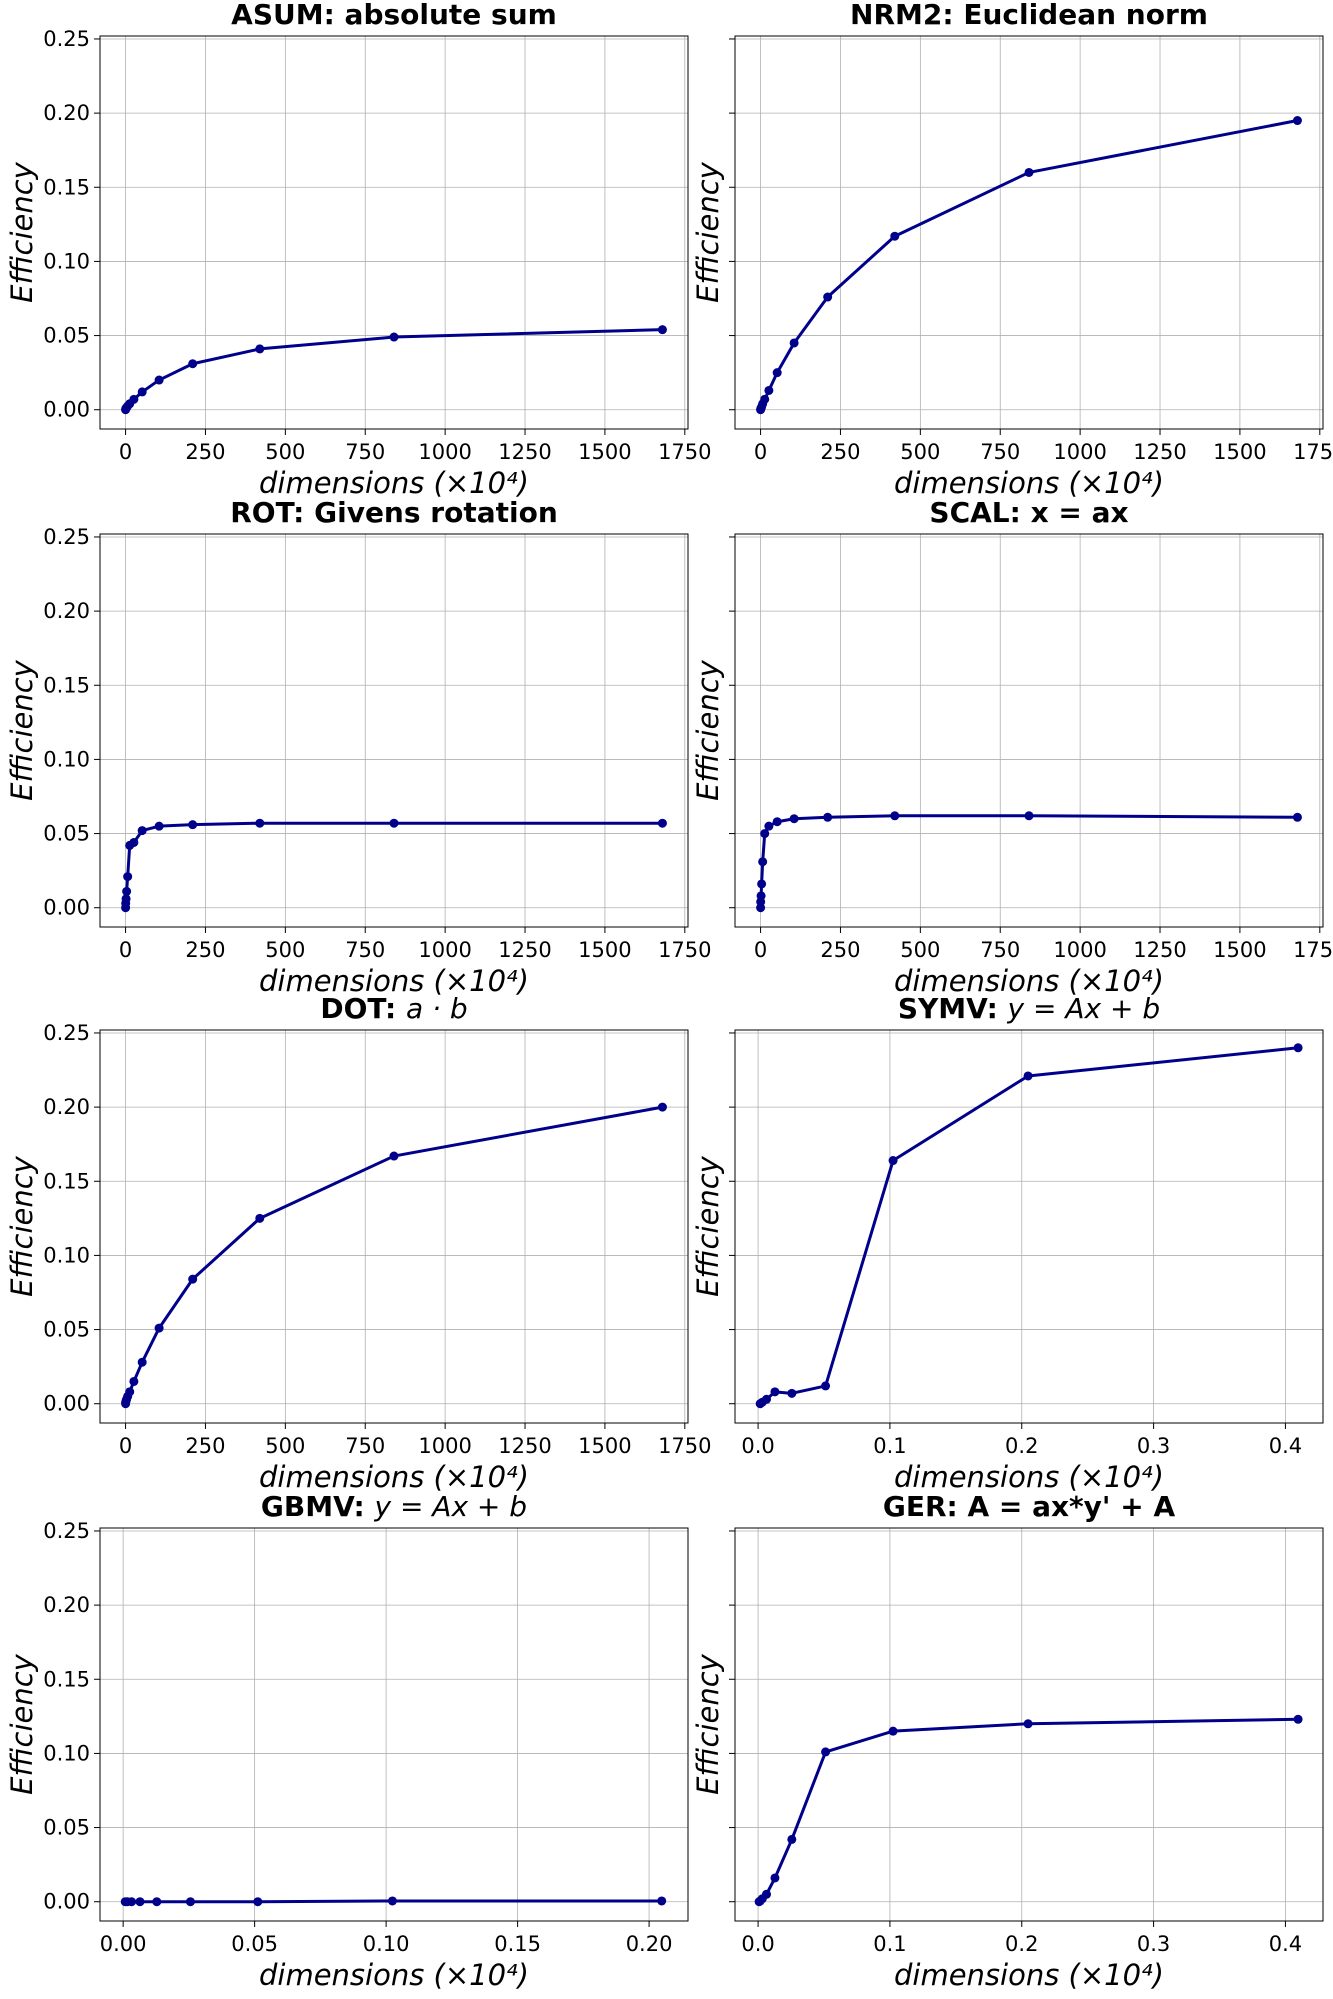 The height and width of the screenshot is (1999, 1333). I want to click on subplot-title: GBMV: y = Ax + b, so click(394, 1506).